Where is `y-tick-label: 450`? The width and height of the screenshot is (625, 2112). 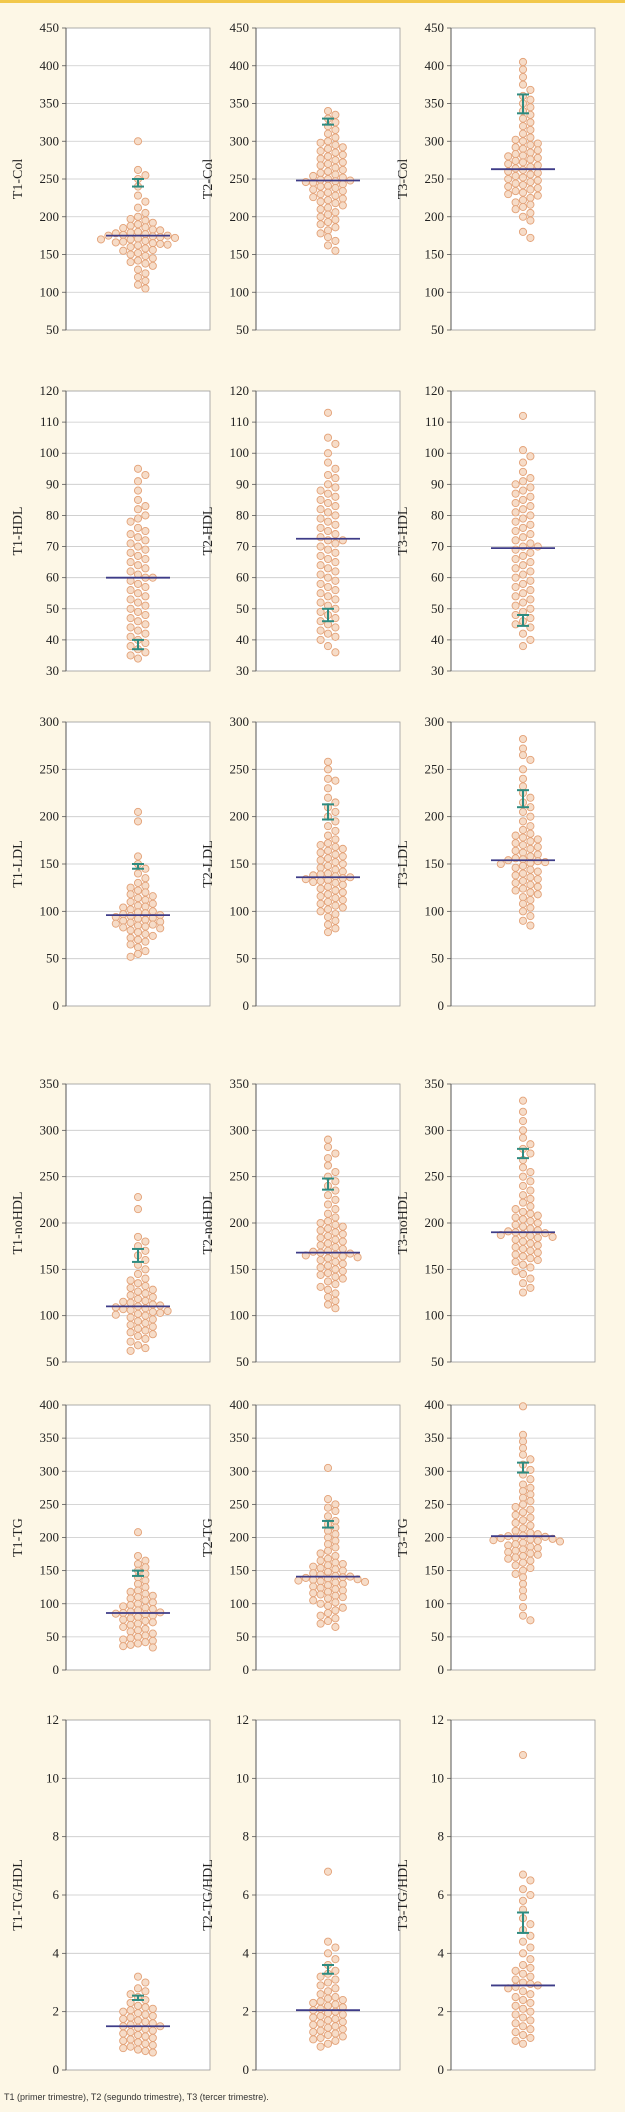
y-tick-label: 450 is located at coordinates (240, 27).